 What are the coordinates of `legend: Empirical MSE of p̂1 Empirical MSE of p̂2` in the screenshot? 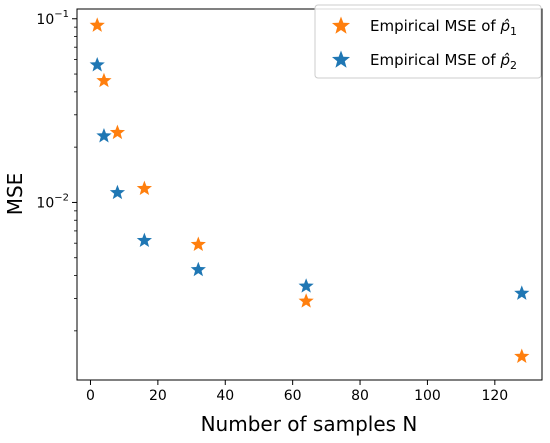 It's located at (428, 41).